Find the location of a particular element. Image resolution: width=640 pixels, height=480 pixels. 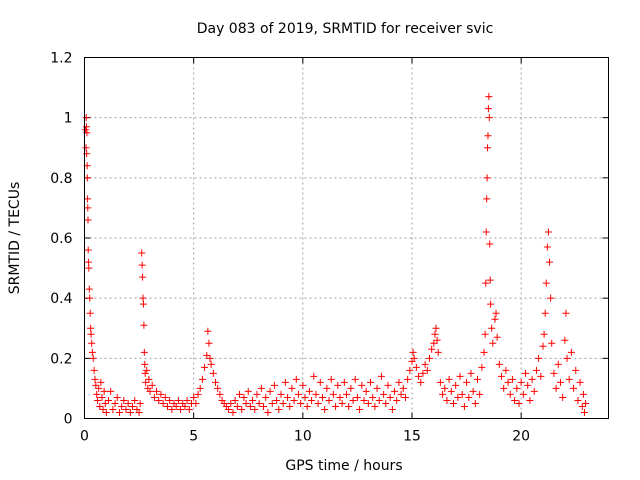

y-tick-label: 0.2 is located at coordinates (61, 359).